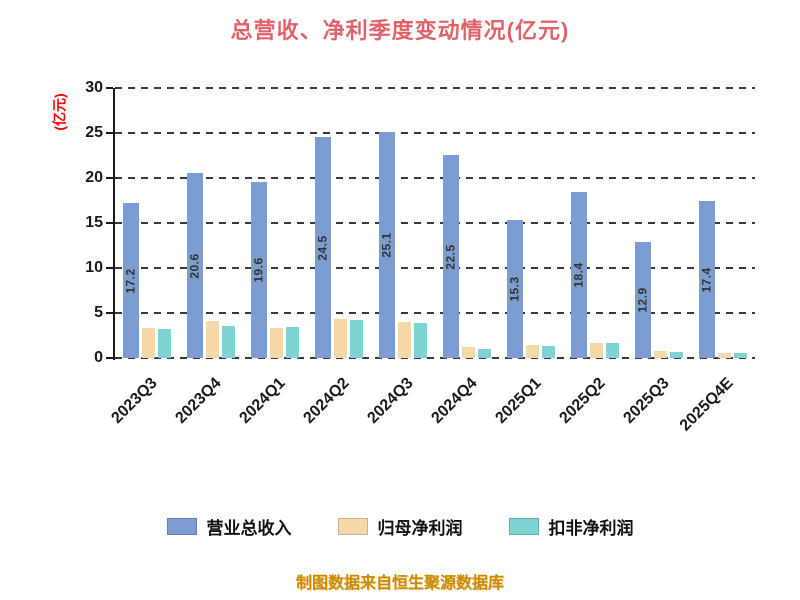 This screenshot has width=800, height=600. I want to click on bar-value-label: 17.4, so click(707, 279).